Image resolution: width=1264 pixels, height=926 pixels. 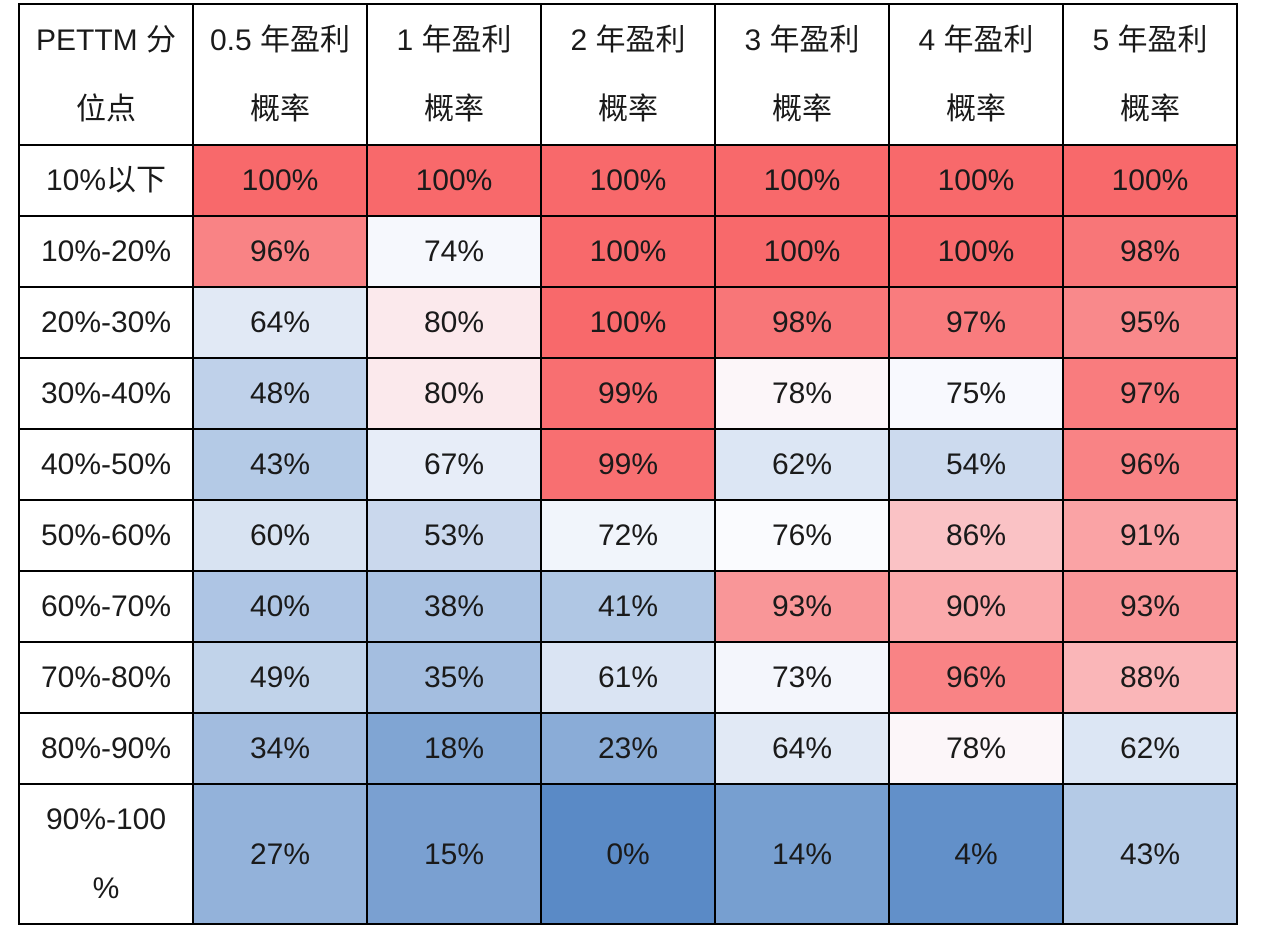 I want to click on heatmap-cell: 4%, so click(x=976, y=854).